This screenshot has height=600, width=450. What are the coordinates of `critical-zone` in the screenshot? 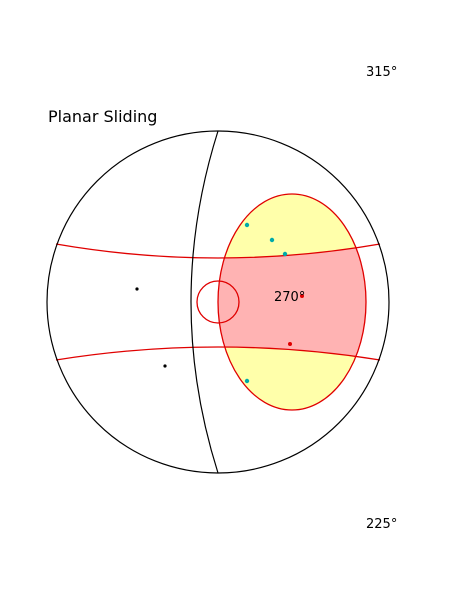 It's located at (292, 302).